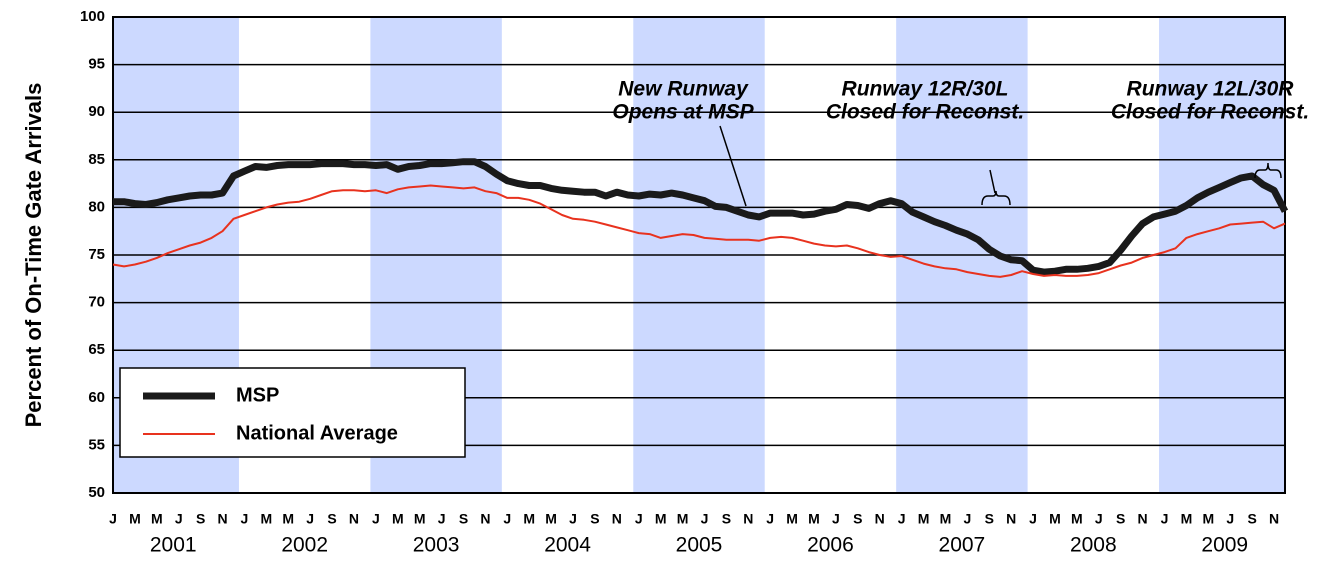 The width and height of the screenshot is (1338, 561). I want to click on series-line, so click(699, 231).